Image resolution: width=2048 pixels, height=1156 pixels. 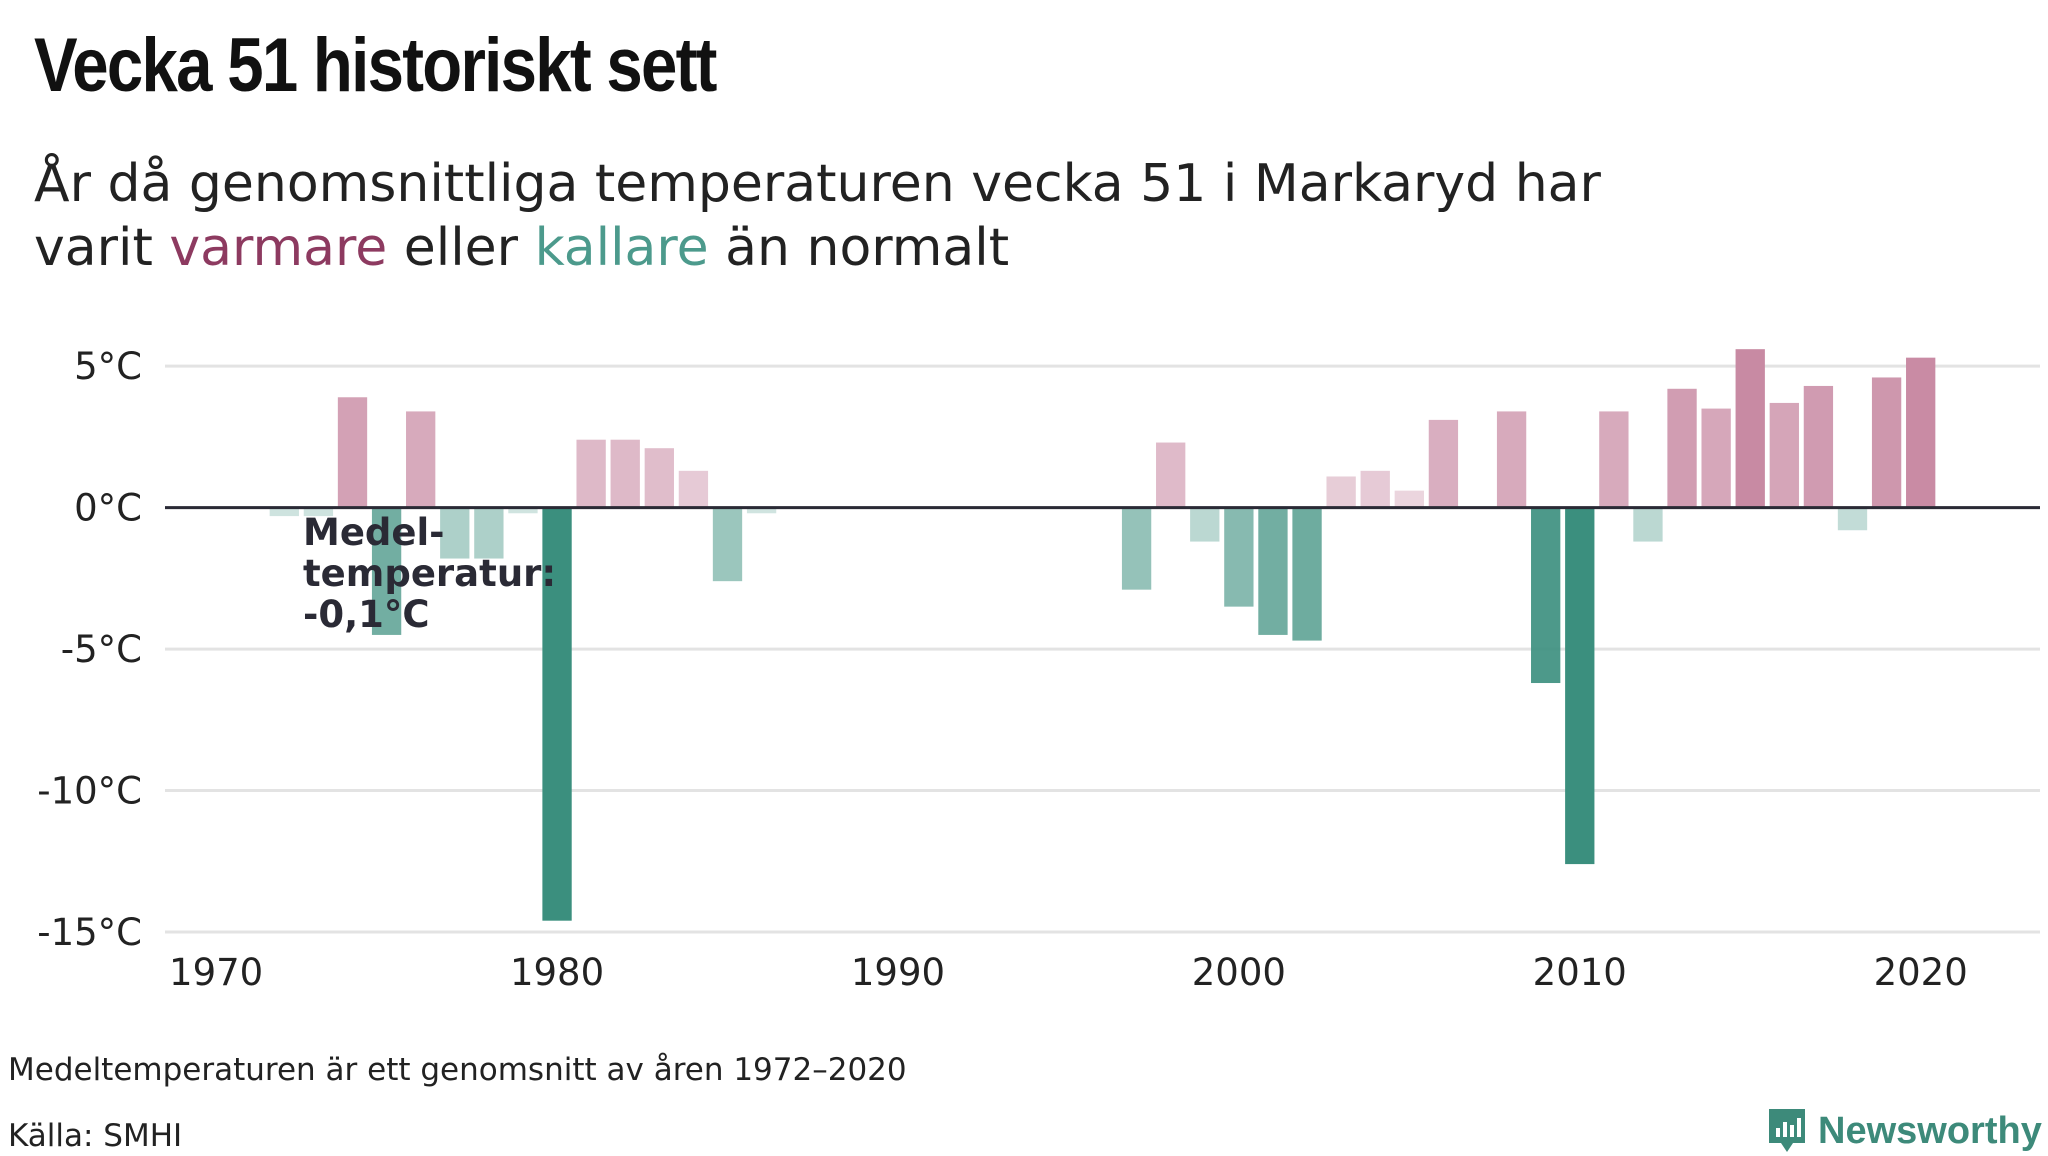 What do you see at coordinates (1580, 972) in the screenshot?
I see `x-tick-label: 2010` at bounding box center [1580, 972].